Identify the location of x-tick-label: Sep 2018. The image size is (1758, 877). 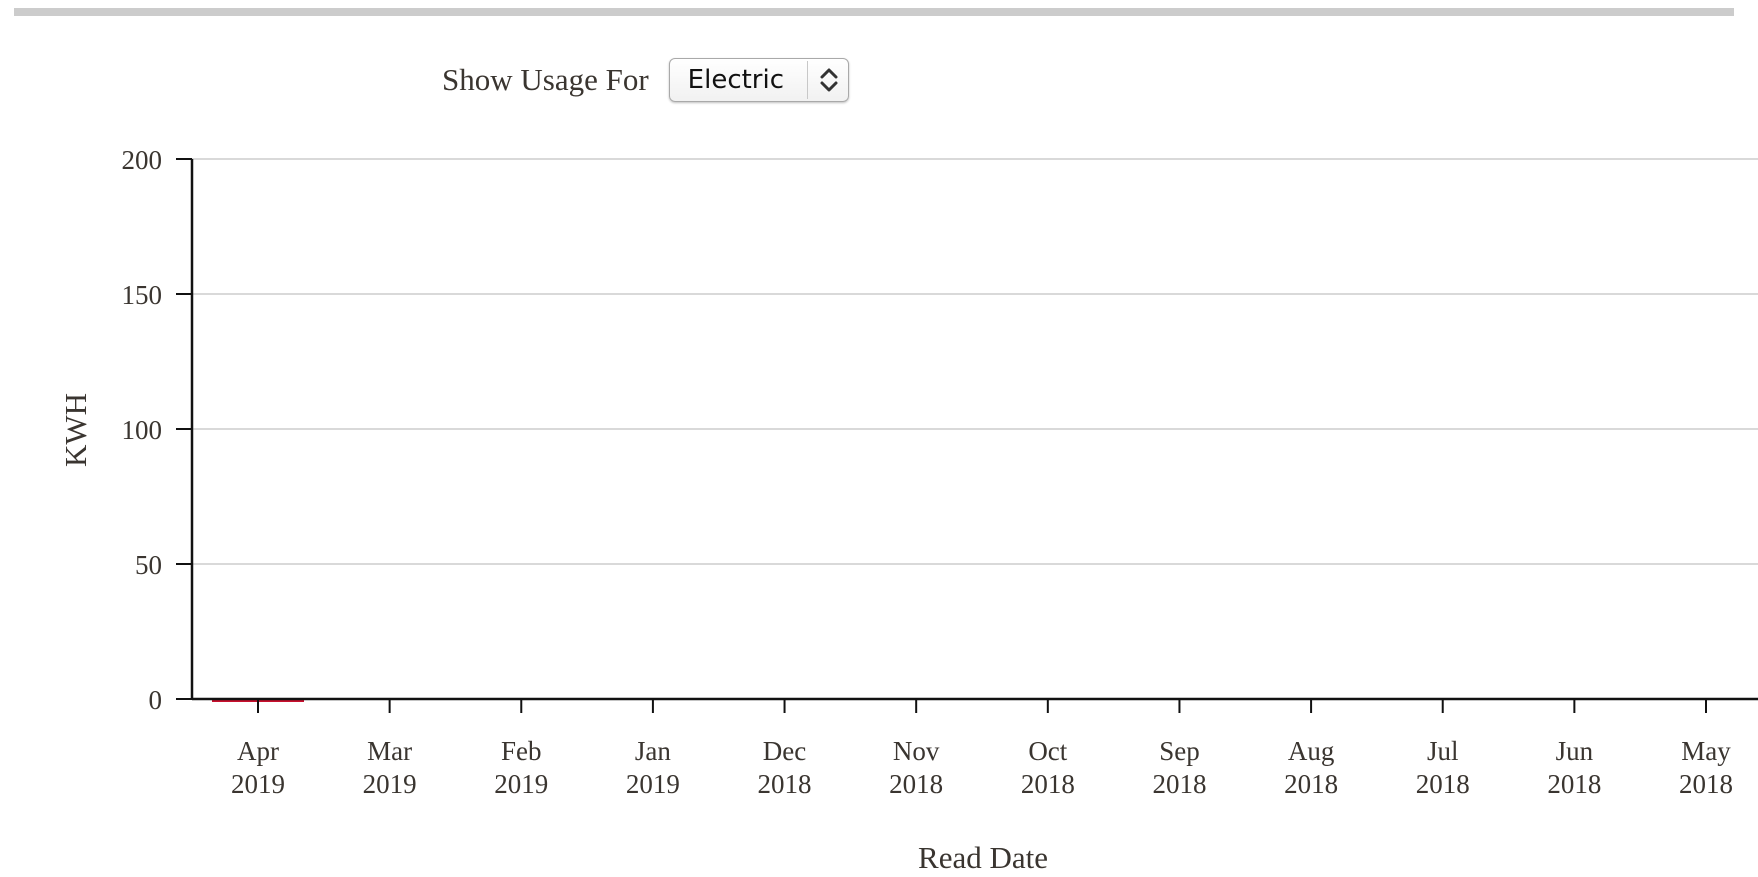
(1179, 767).